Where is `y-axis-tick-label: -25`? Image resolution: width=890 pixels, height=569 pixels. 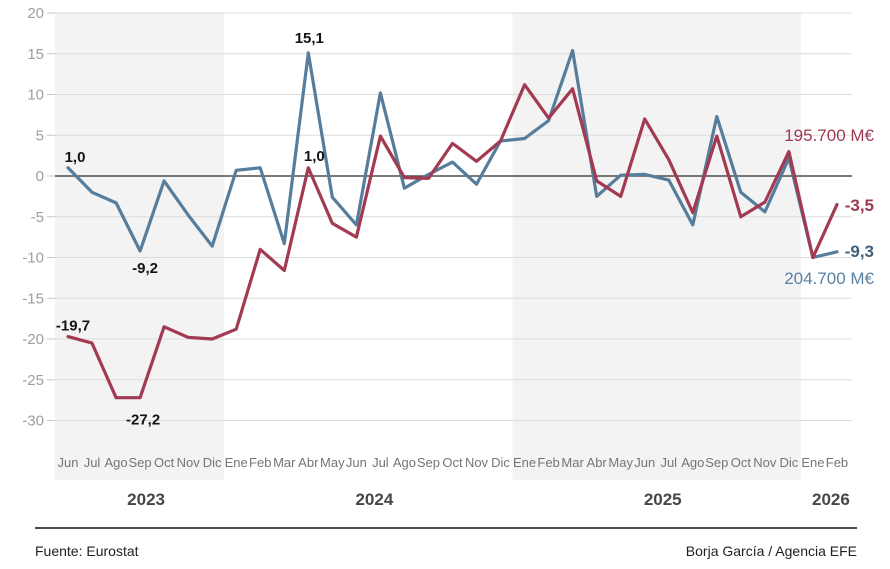
y-axis-tick-label: -25 is located at coordinates (33, 380).